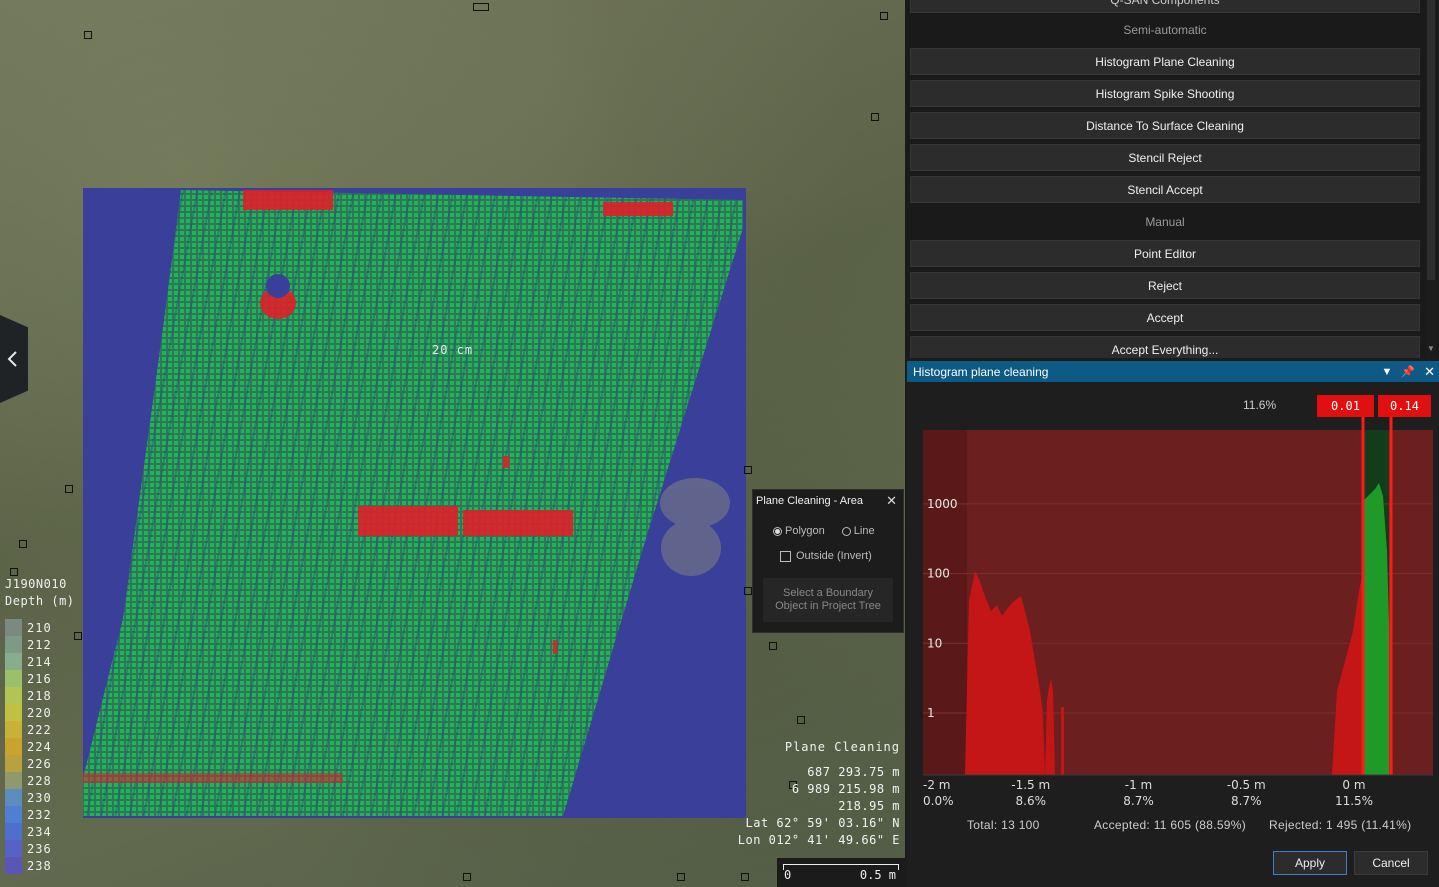 The height and width of the screenshot is (887, 1439). What do you see at coordinates (1165, 221) in the screenshot?
I see `section-manual: Manual` at bounding box center [1165, 221].